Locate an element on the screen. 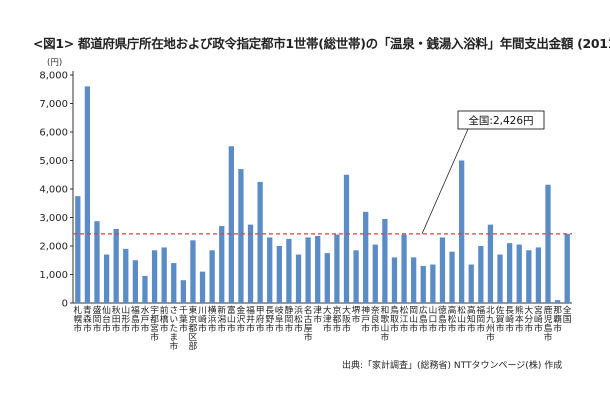 The image size is (610, 400). y-tick-label: 2,000 is located at coordinates (53, 247).